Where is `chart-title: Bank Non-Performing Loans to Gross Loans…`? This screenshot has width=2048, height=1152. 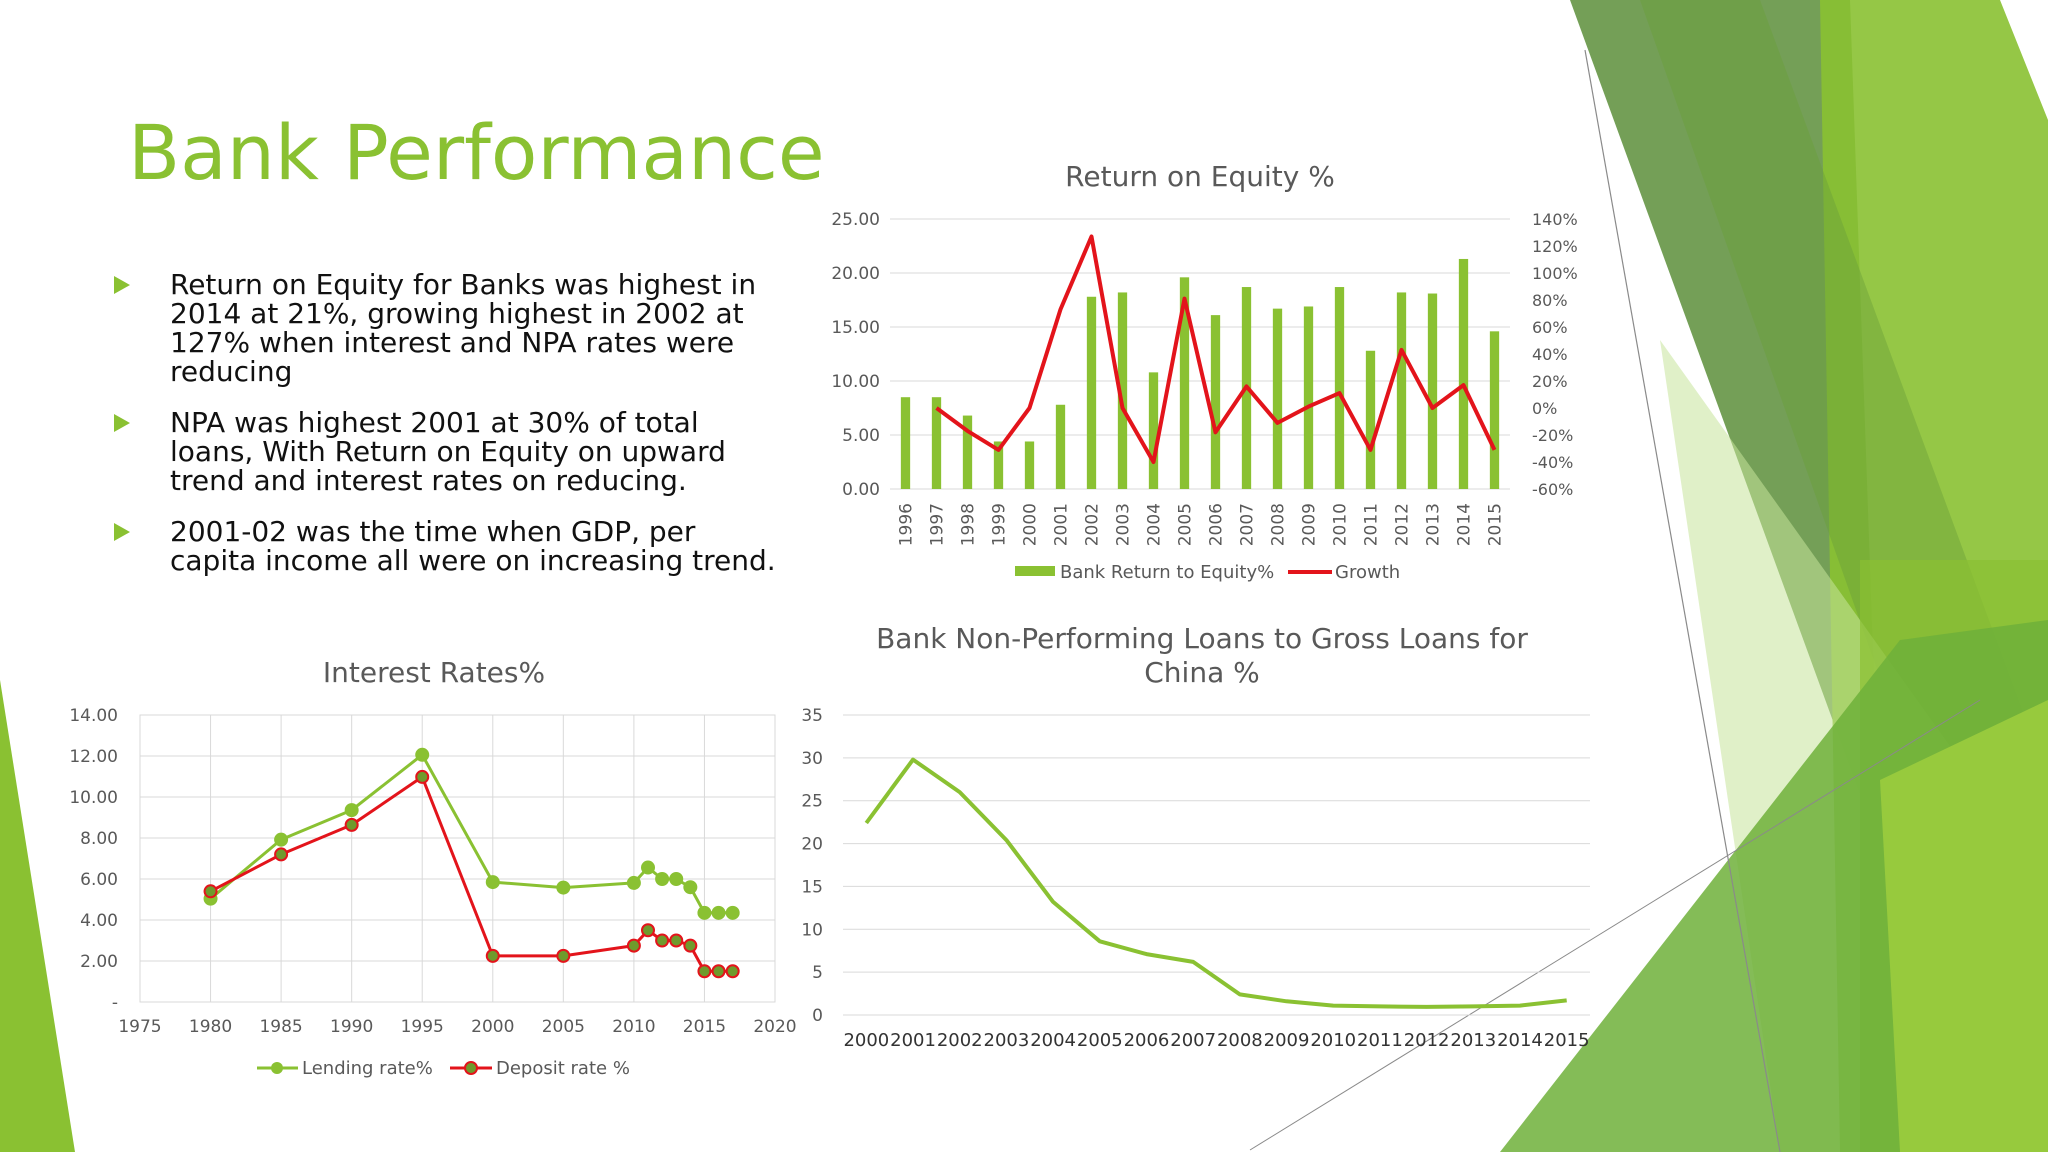 chart-title: Bank Non-Performing Loans to Gross Loans… is located at coordinates (1202, 638).